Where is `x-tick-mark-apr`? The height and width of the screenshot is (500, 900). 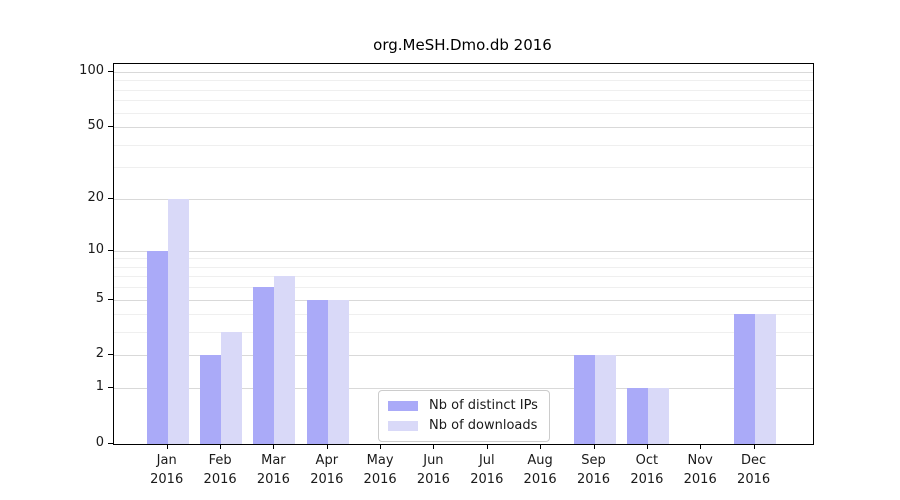 x-tick-mark-apr is located at coordinates (327, 446).